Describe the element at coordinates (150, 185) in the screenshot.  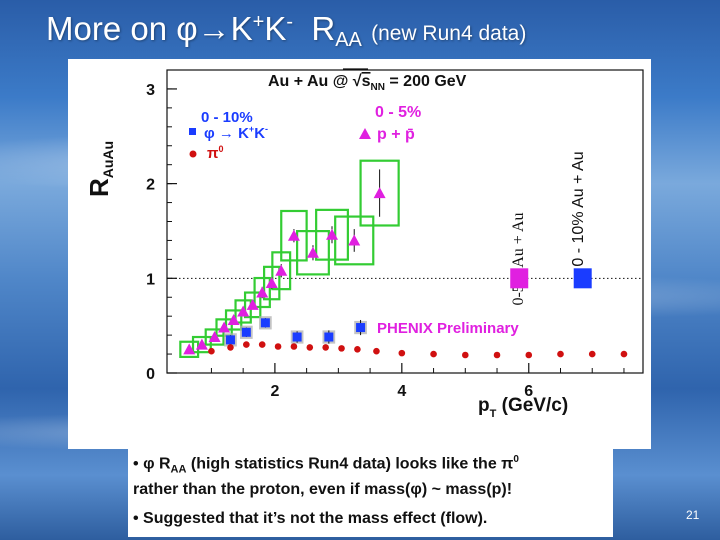
I see `y-tick-label: 2` at that location.